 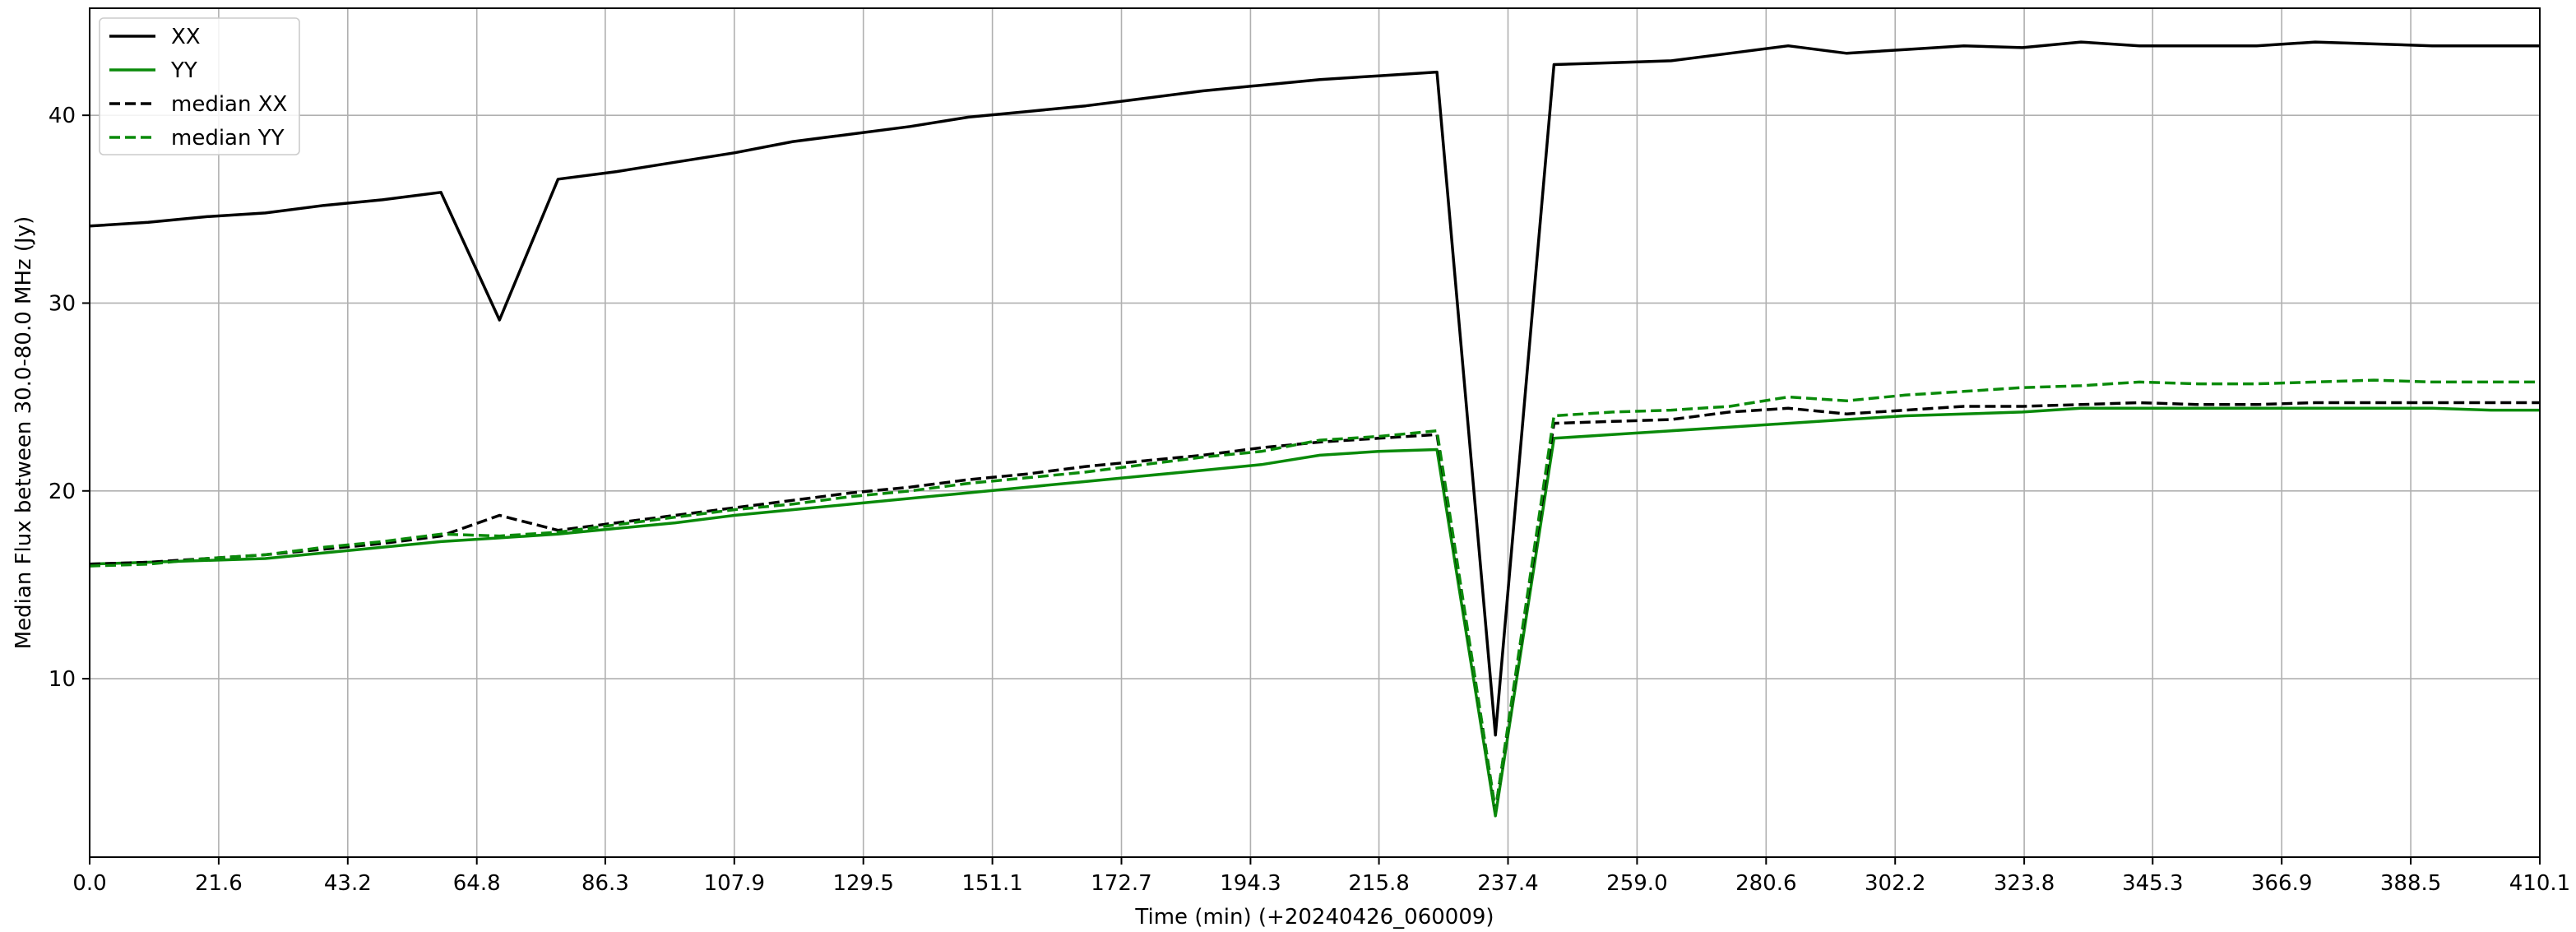 I want to click on x-tick-label: 151.1, so click(x=991, y=884).